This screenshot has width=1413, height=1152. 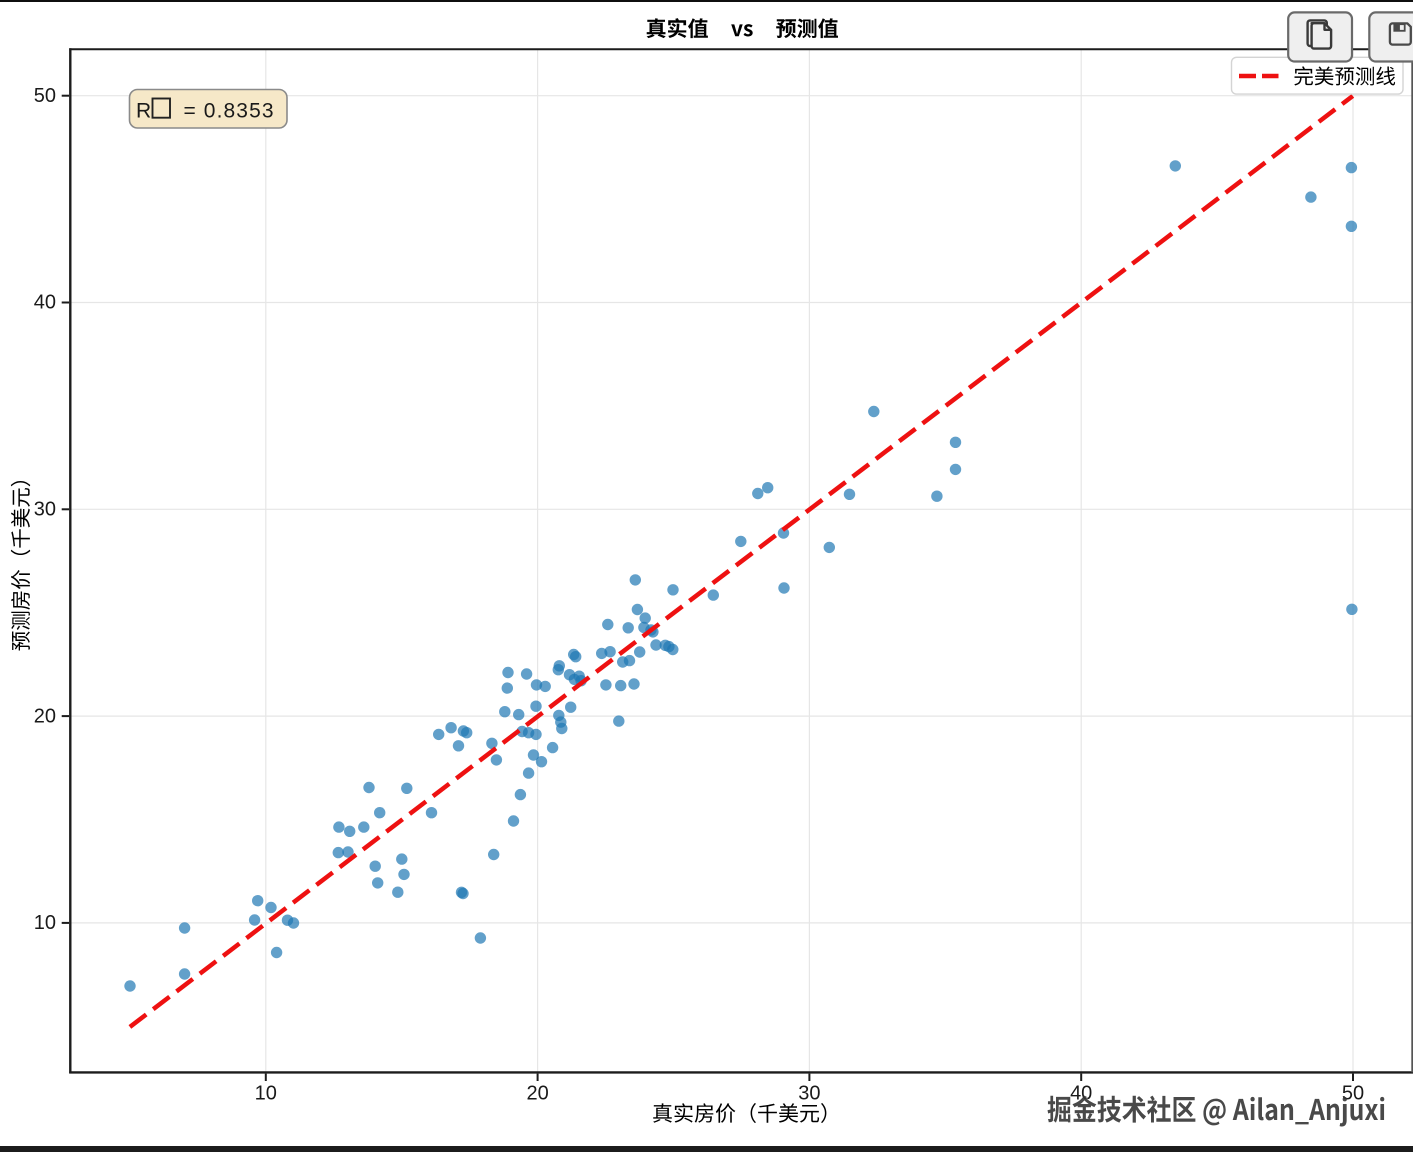 What do you see at coordinates (229, 111) in the screenshot?
I see `svg-text: = 0.8353` at bounding box center [229, 111].